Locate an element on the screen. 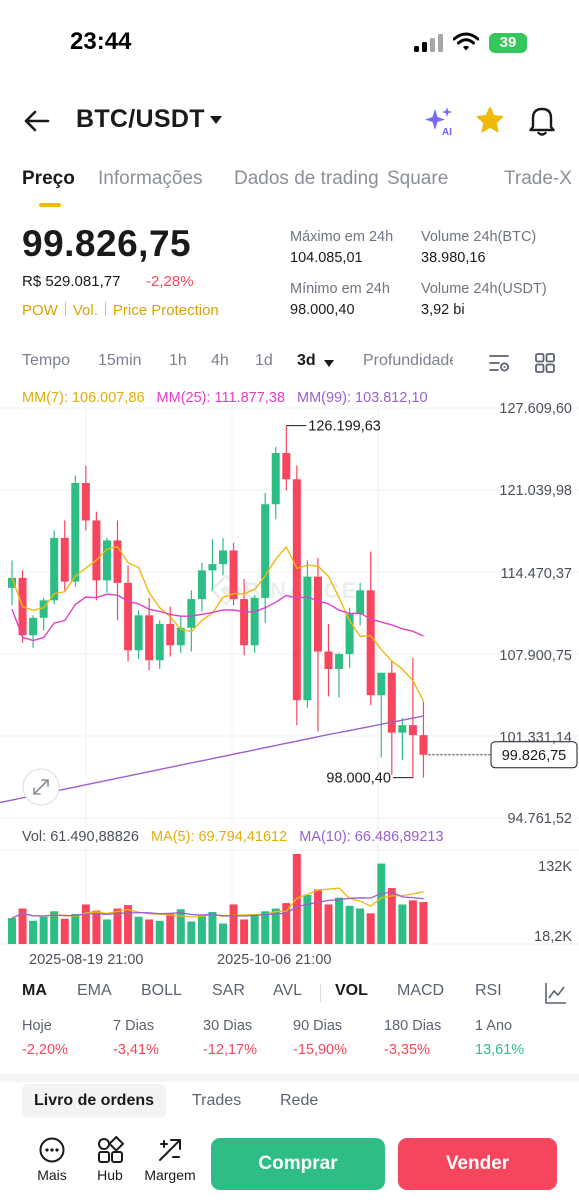 This screenshot has height=1200, width=579. indicator-divider is located at coordinates (320, 993).